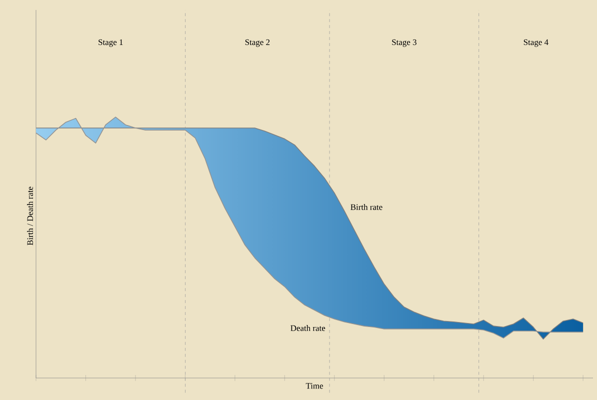 This screenshot has height=400, width=597. Describe the element at coordinates (257, 43) in the screenshot. I see `text: Stage 2` at that location.